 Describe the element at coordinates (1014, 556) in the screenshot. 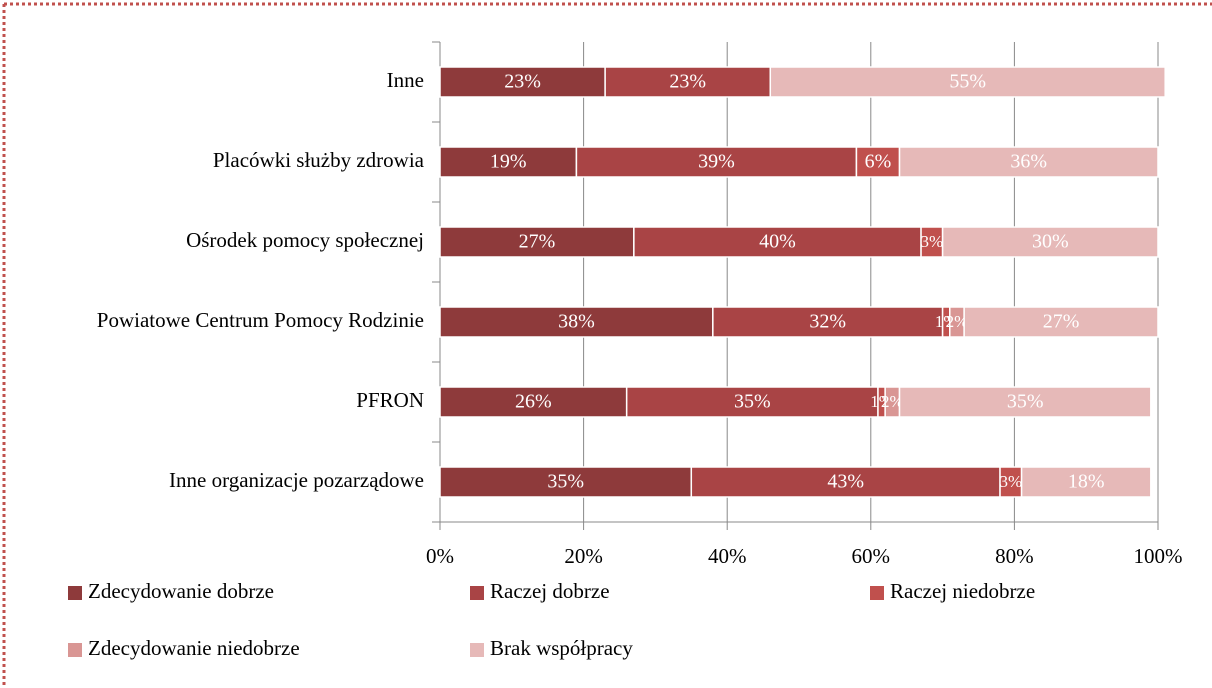

I see `x-tick-label: 80%` at that location.